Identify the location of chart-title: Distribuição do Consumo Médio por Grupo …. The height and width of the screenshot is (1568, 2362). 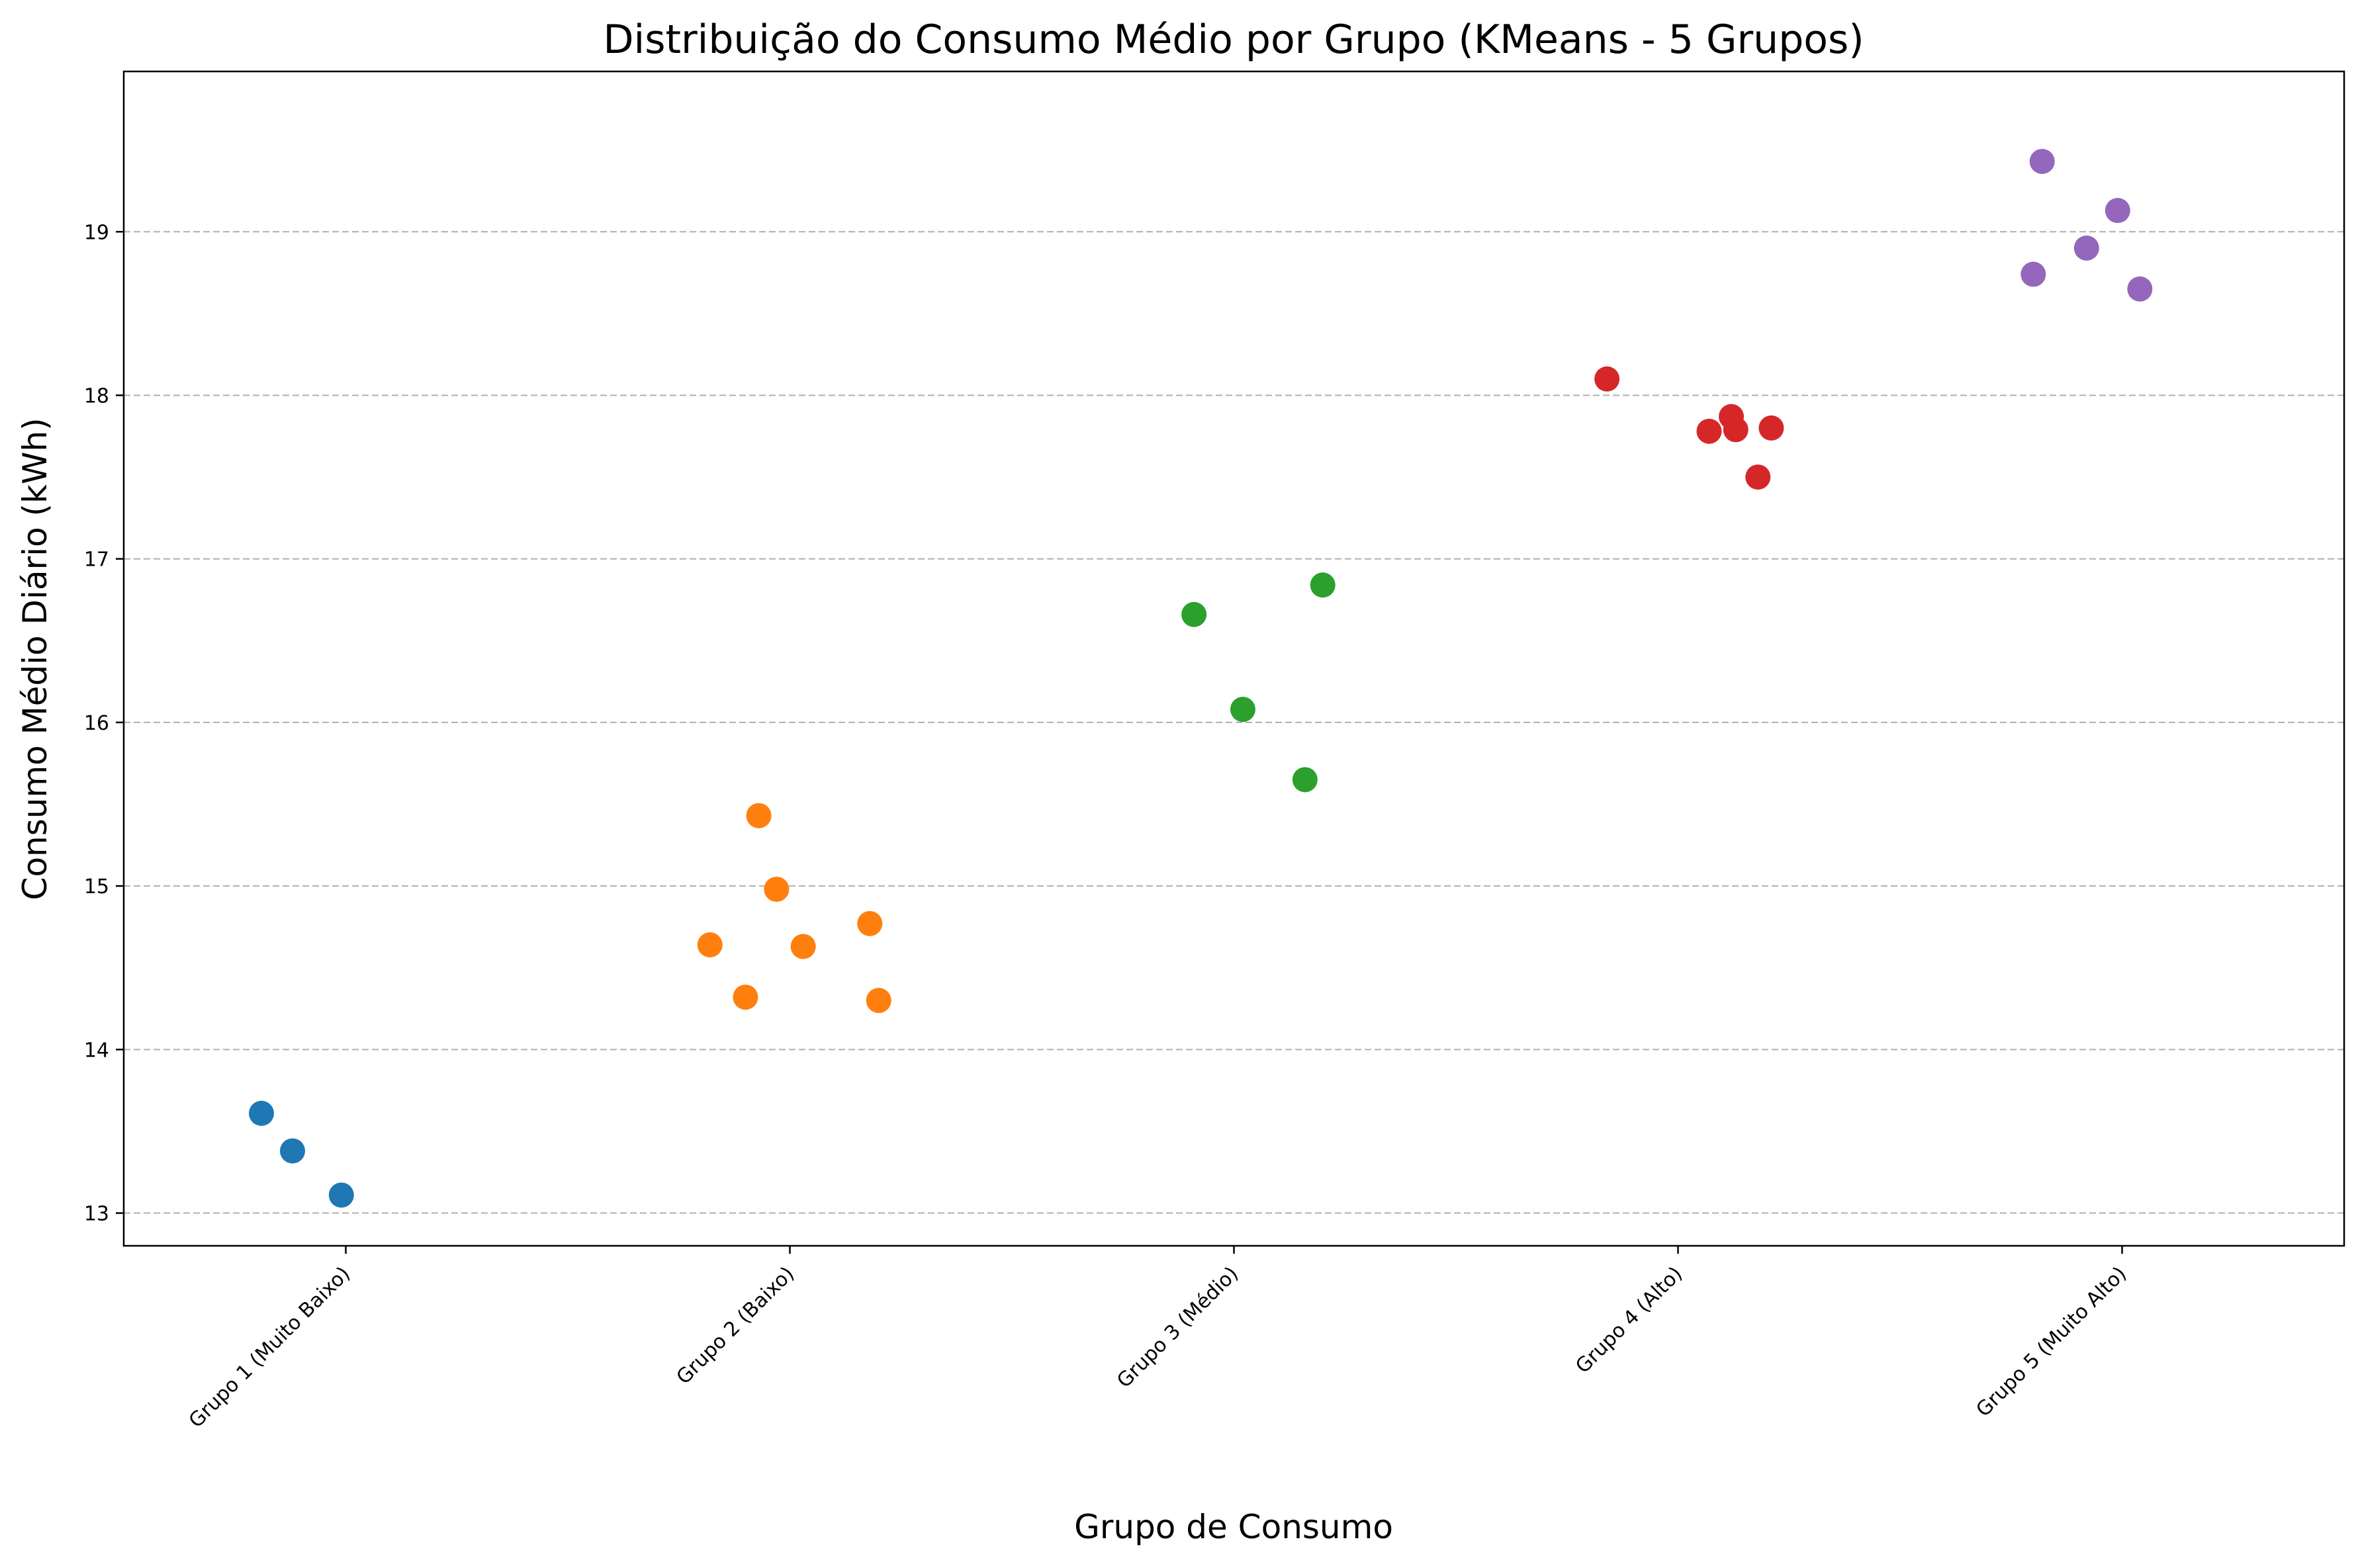
(1233, 40).